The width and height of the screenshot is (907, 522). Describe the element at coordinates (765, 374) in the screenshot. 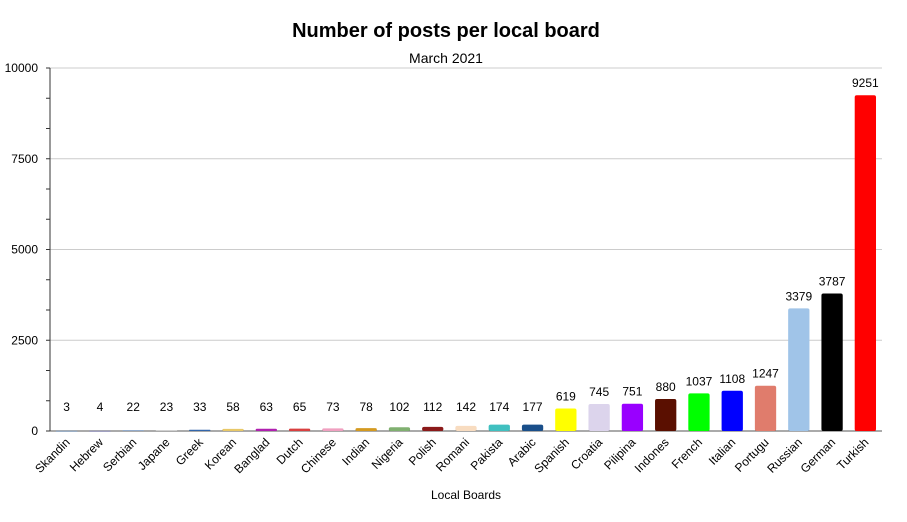

I see `data-label: 1247` at that location.